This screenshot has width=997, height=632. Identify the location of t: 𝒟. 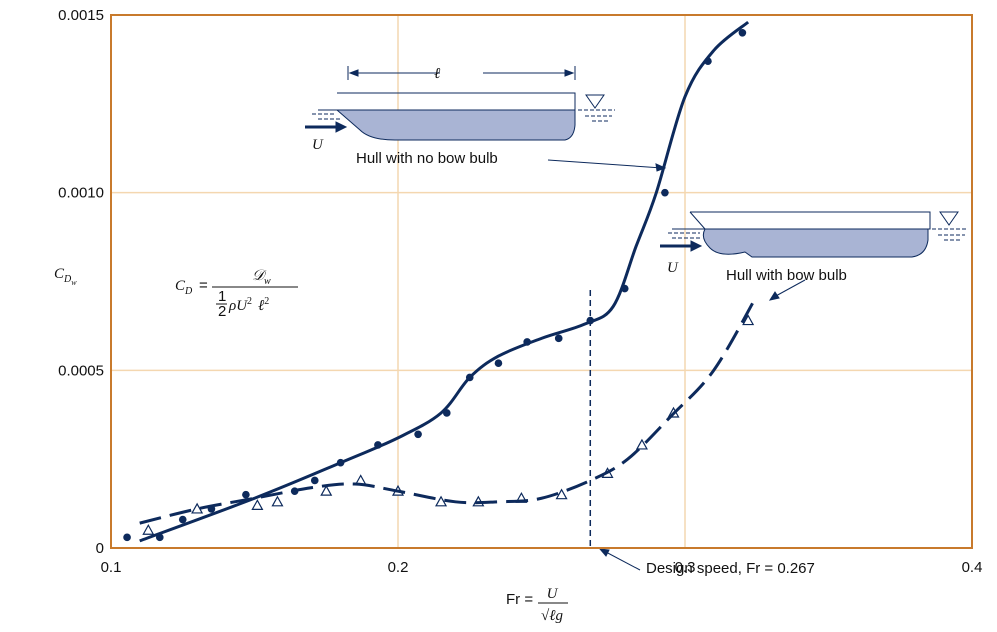
(259, 276).